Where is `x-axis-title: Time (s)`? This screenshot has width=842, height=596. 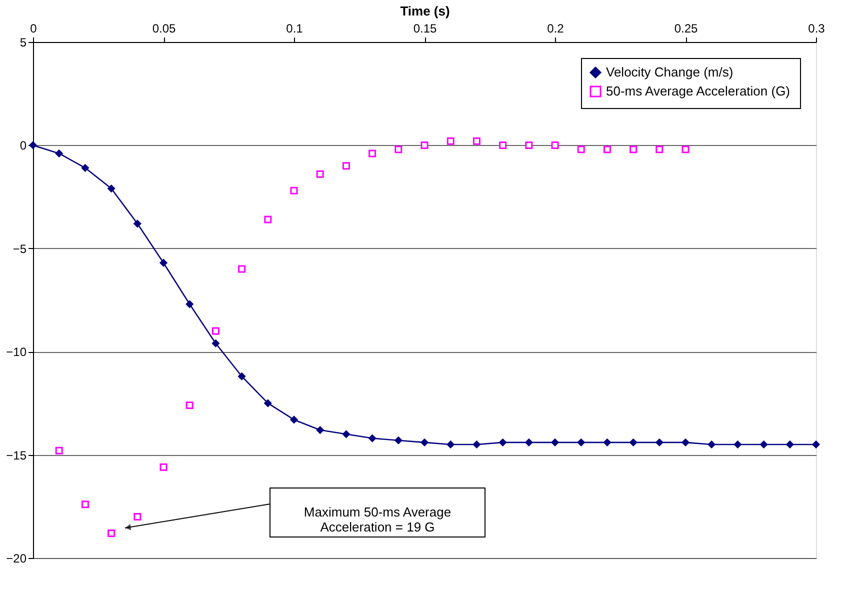 x-axis-title: Time (s) is located at coordinates (425, 11).